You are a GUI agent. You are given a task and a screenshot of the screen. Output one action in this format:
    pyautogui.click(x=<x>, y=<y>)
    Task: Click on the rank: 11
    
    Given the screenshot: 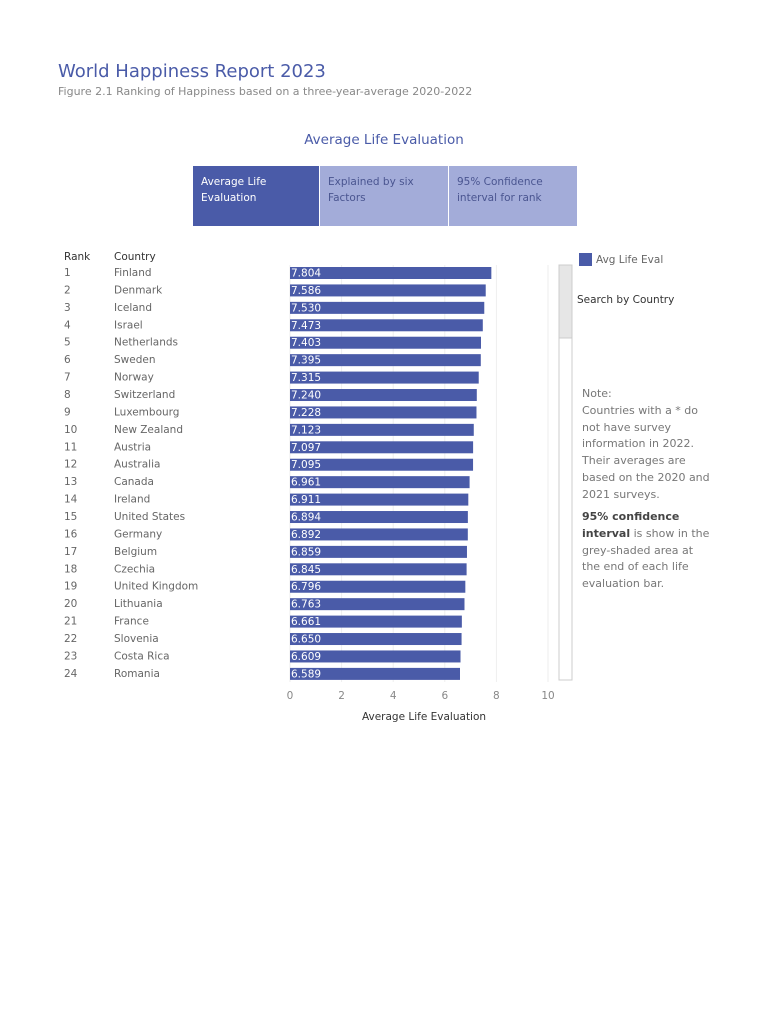 What is the action you would take?
    pyautogui.click(x=70, y=447)
    